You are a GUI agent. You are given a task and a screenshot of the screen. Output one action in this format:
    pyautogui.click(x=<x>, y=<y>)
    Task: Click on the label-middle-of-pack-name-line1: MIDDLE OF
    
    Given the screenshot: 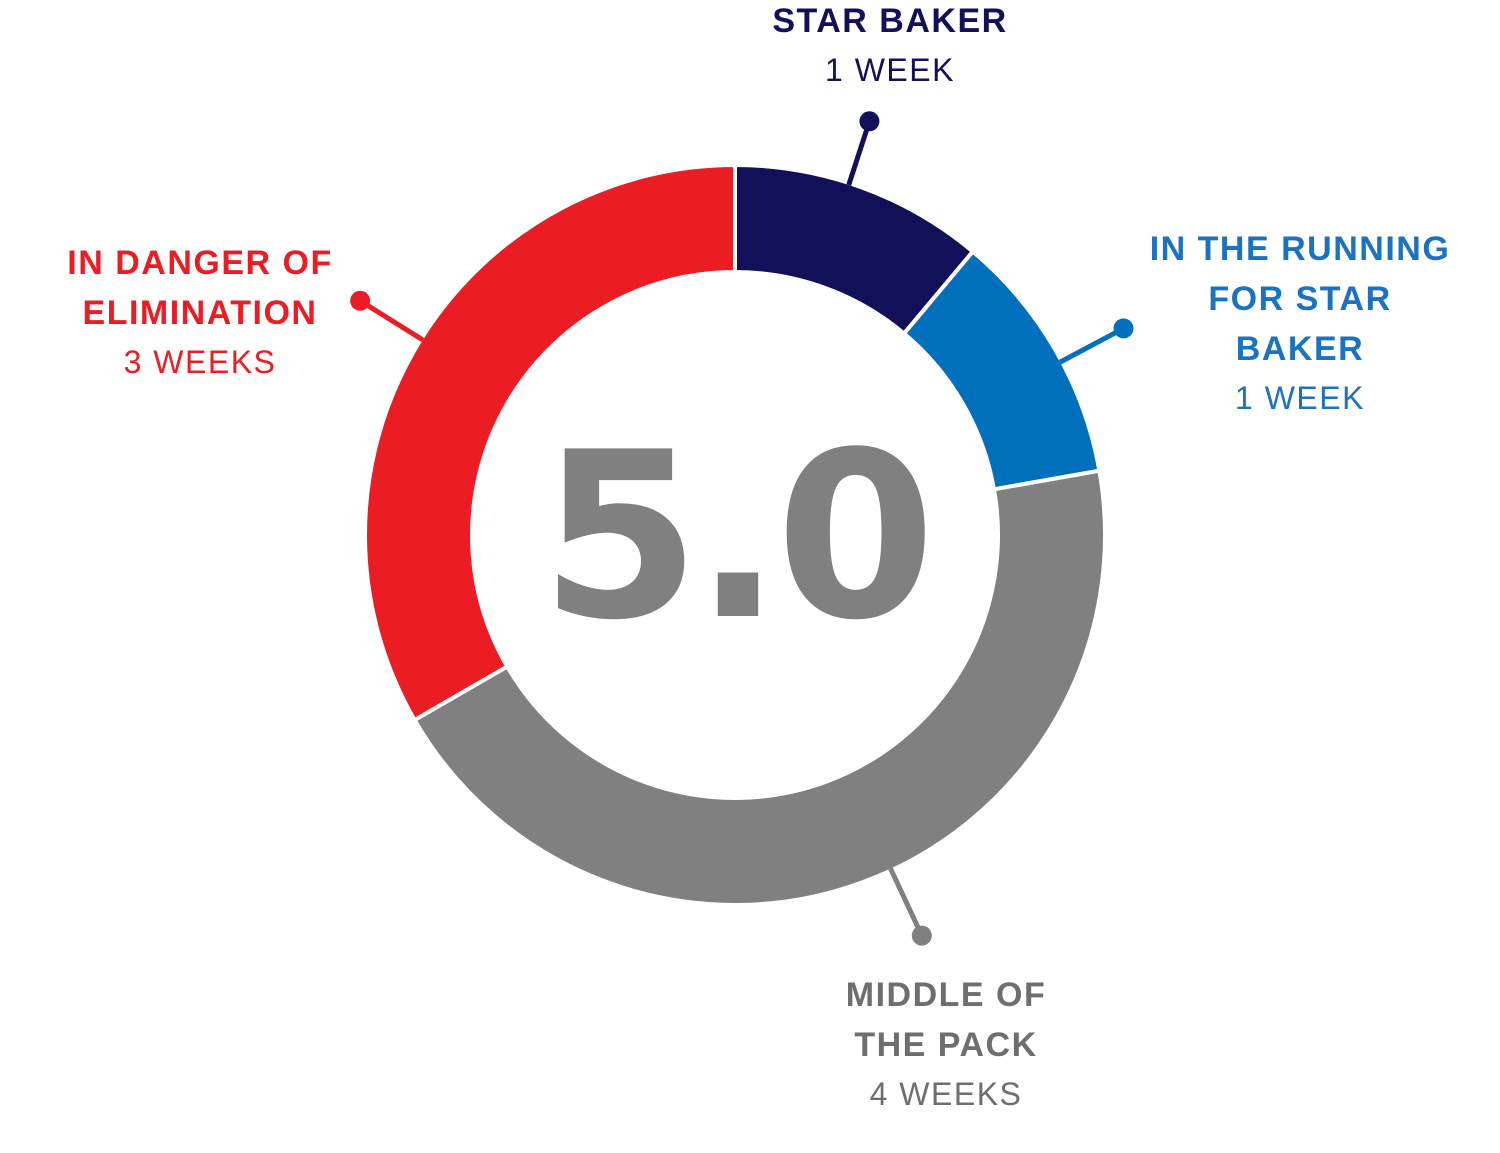 What is the action you would take?
    pyautogui.click(x=946, y=995)
    